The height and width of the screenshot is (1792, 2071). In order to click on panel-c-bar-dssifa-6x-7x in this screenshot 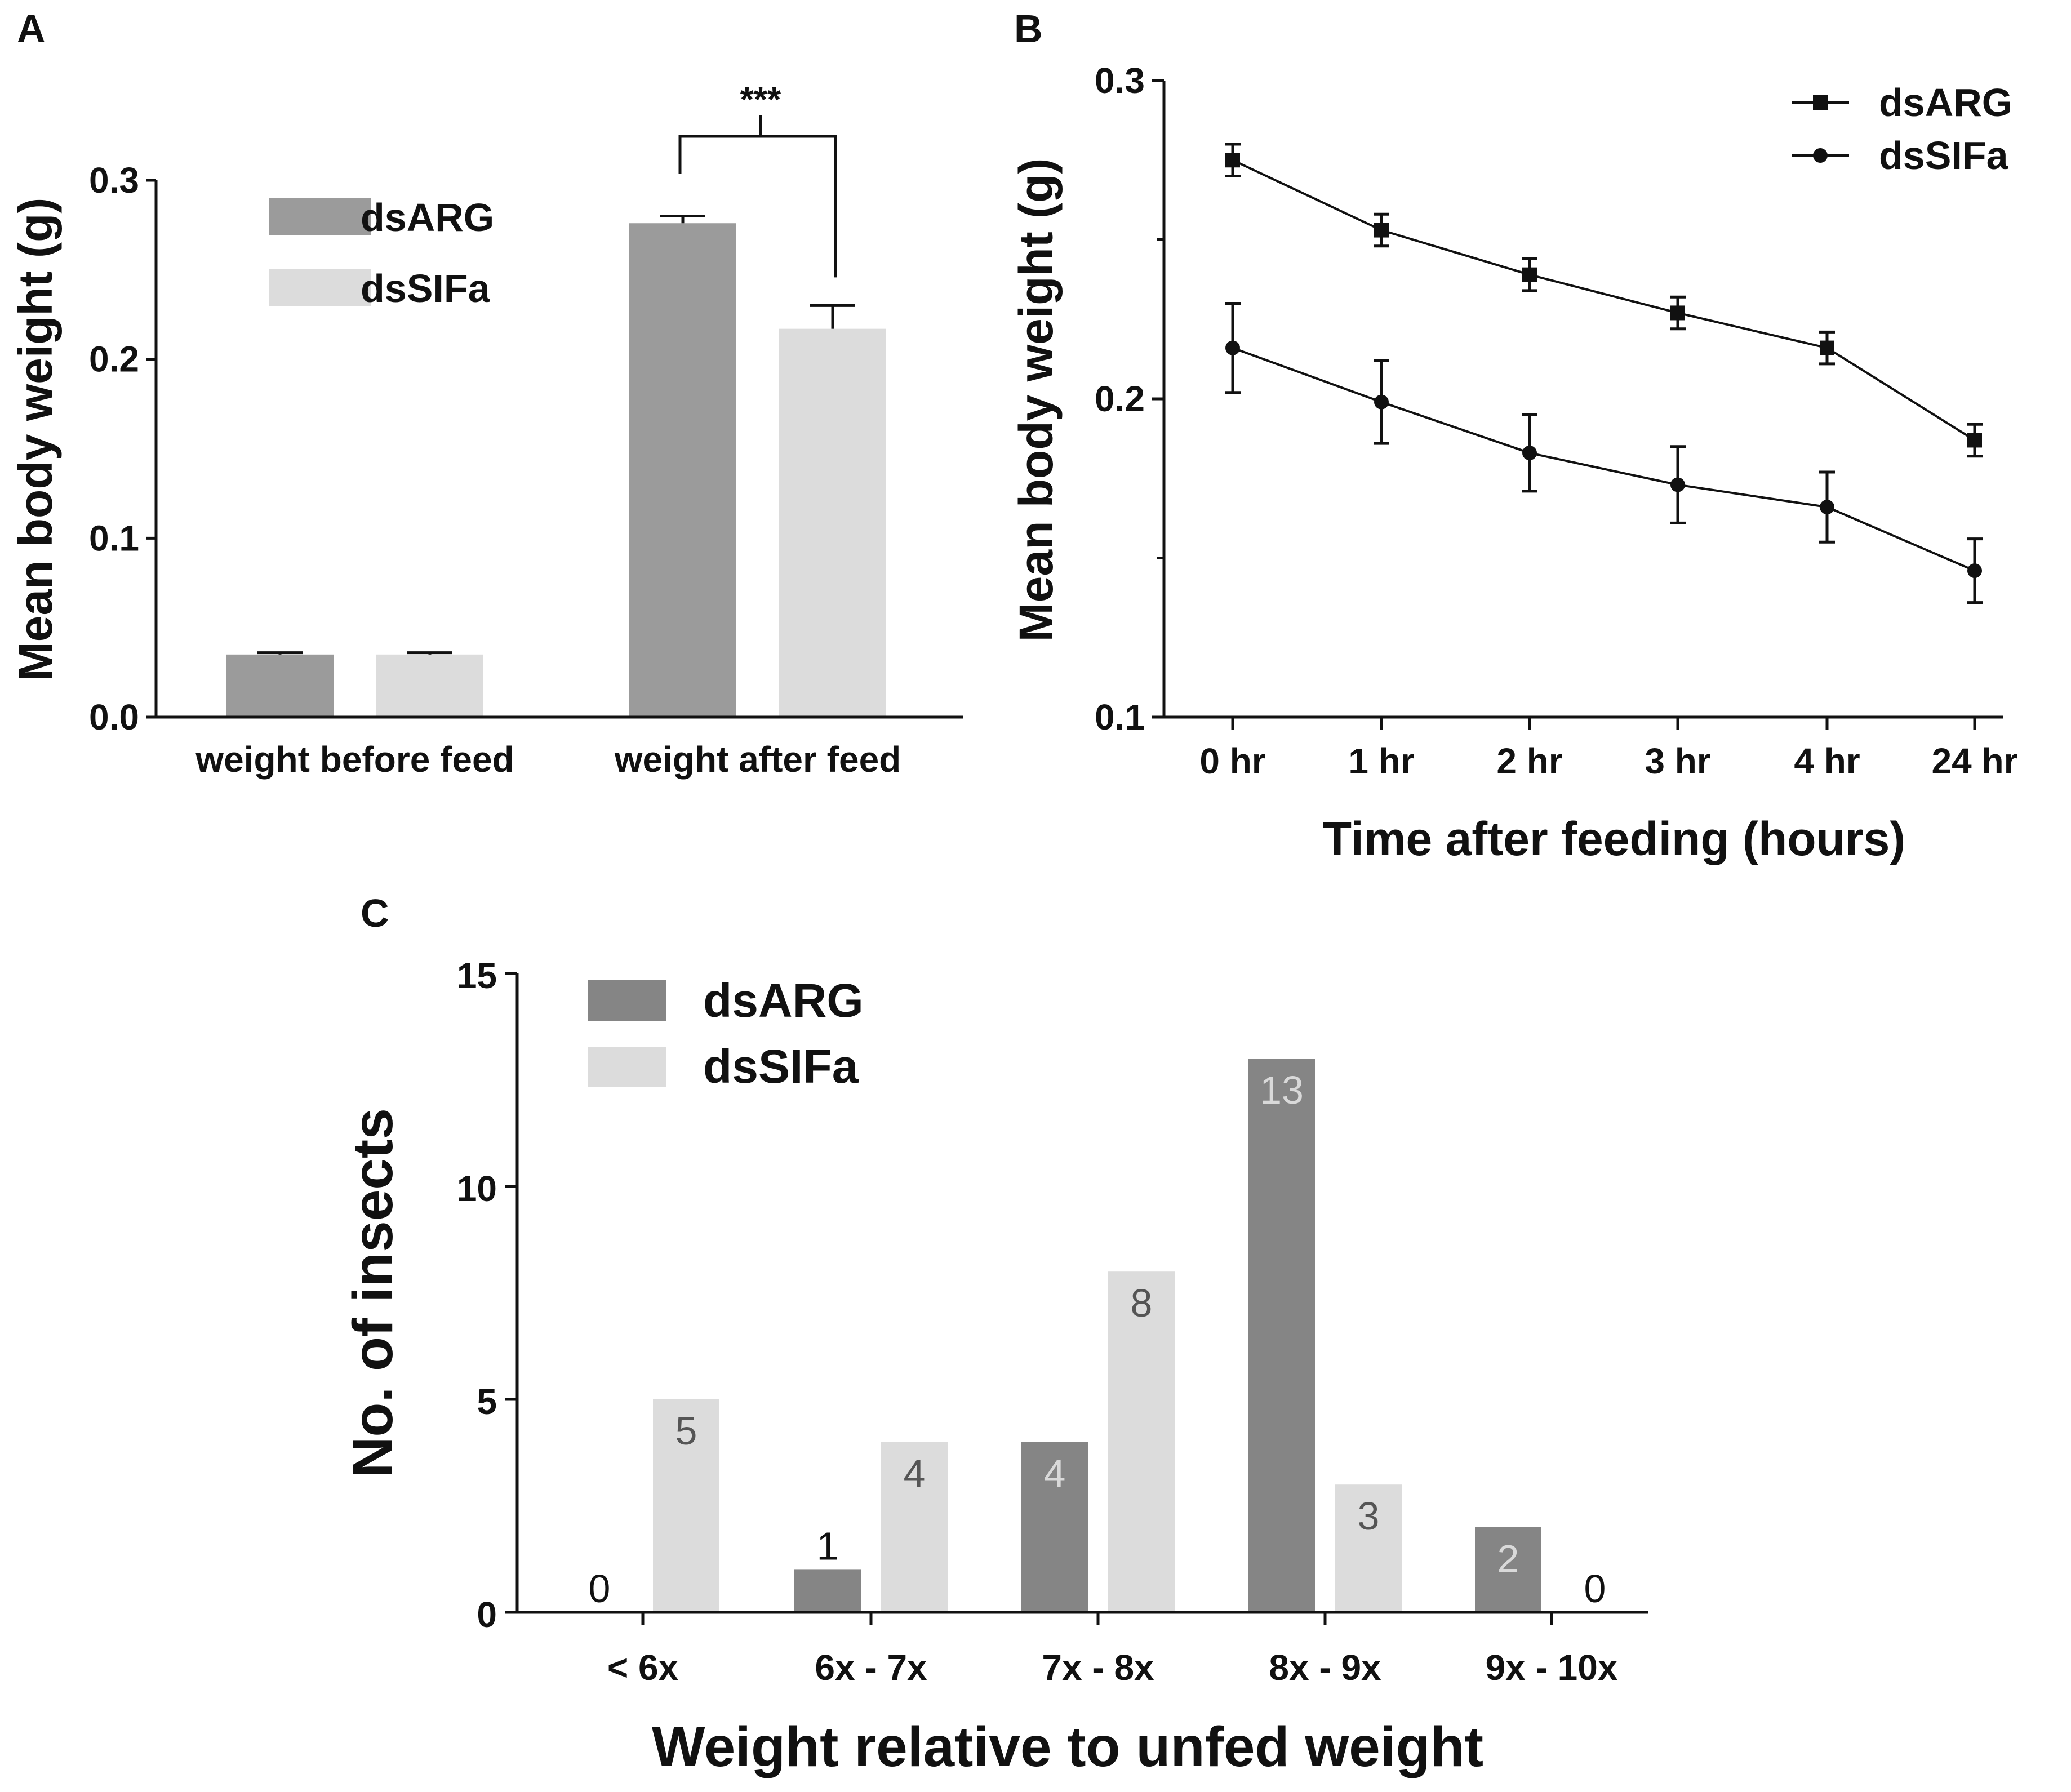, I will do `click(914, 1527)`.